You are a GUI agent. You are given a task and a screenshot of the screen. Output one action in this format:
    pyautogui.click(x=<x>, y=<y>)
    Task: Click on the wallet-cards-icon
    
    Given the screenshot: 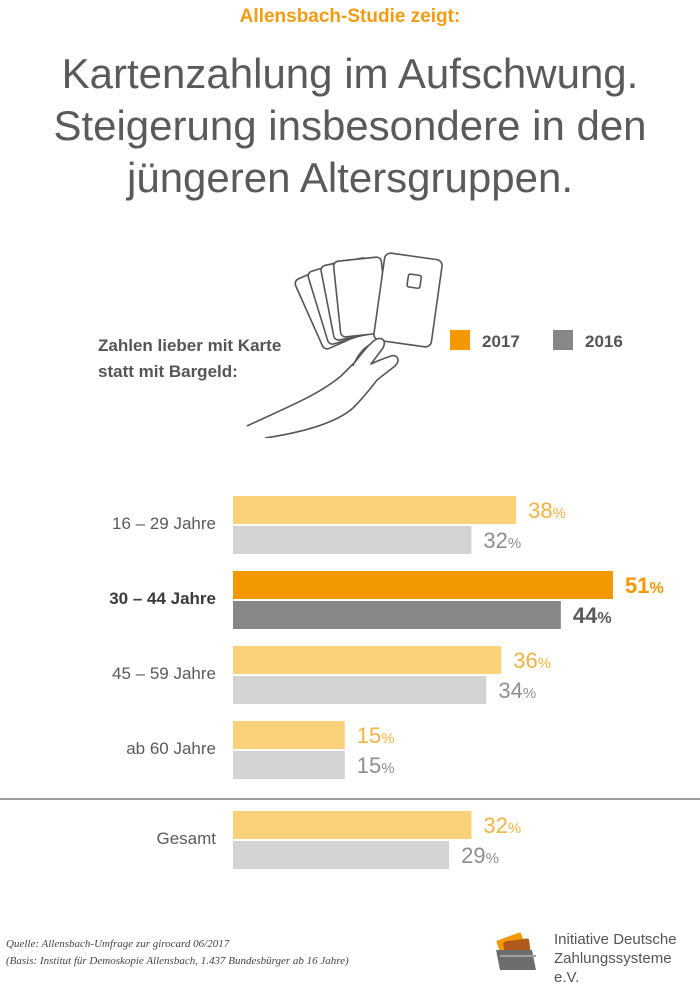 What is the action you would take?
    pyautogui.click(x=516, y=951)
    